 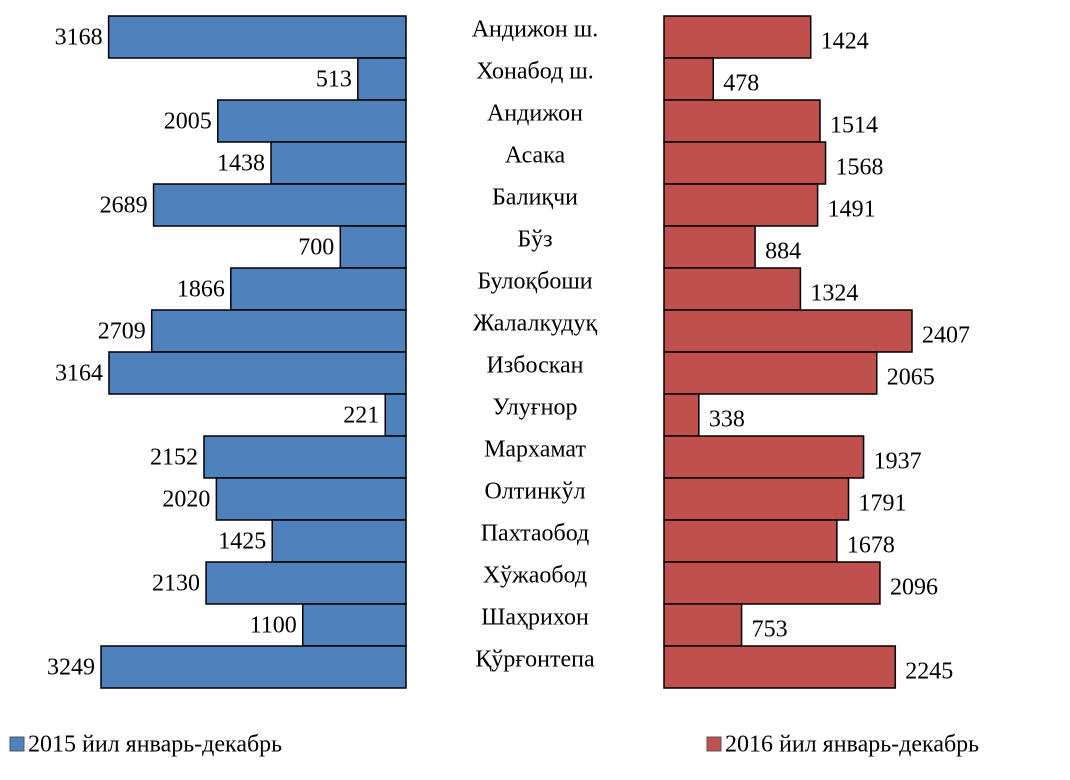 I want to click on data-label: 2245, so click(x=929, y=672).